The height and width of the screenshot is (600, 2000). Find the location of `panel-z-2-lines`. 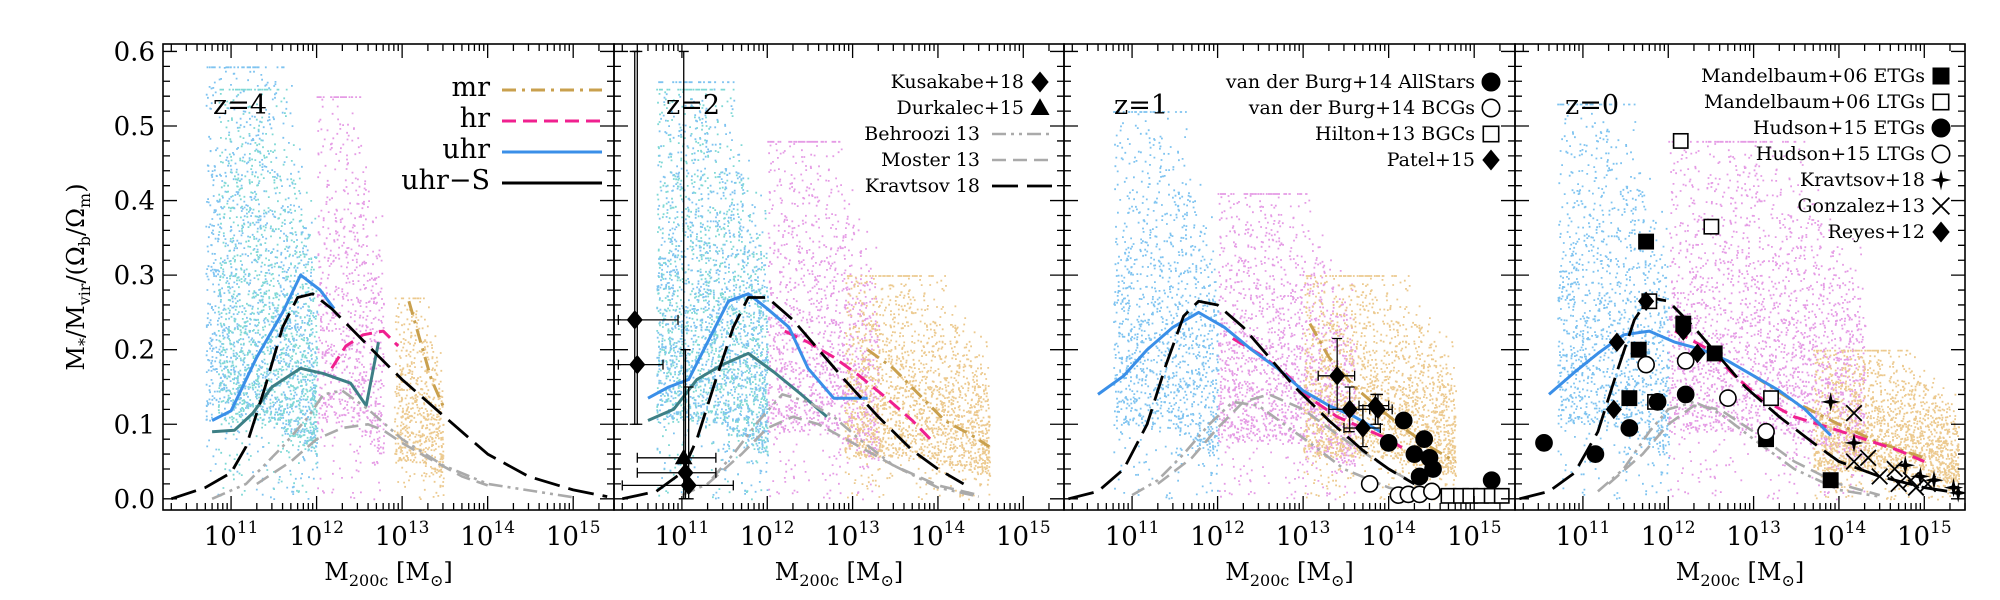

panel-z-2-lines is located at coordinates (806, 396).